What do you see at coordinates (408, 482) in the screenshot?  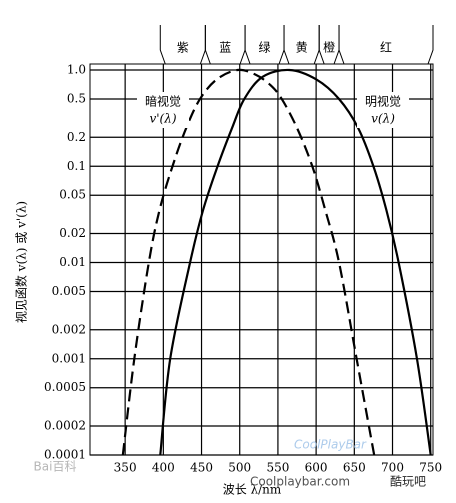 I see `watermark: 酷玩吧` at bounding box center [408, 482].